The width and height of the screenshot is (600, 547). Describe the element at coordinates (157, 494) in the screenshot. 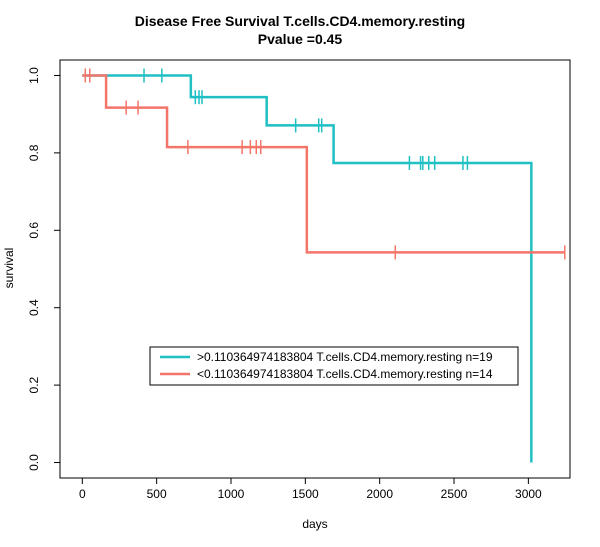

I see `x-tick-label: 500` at that location.